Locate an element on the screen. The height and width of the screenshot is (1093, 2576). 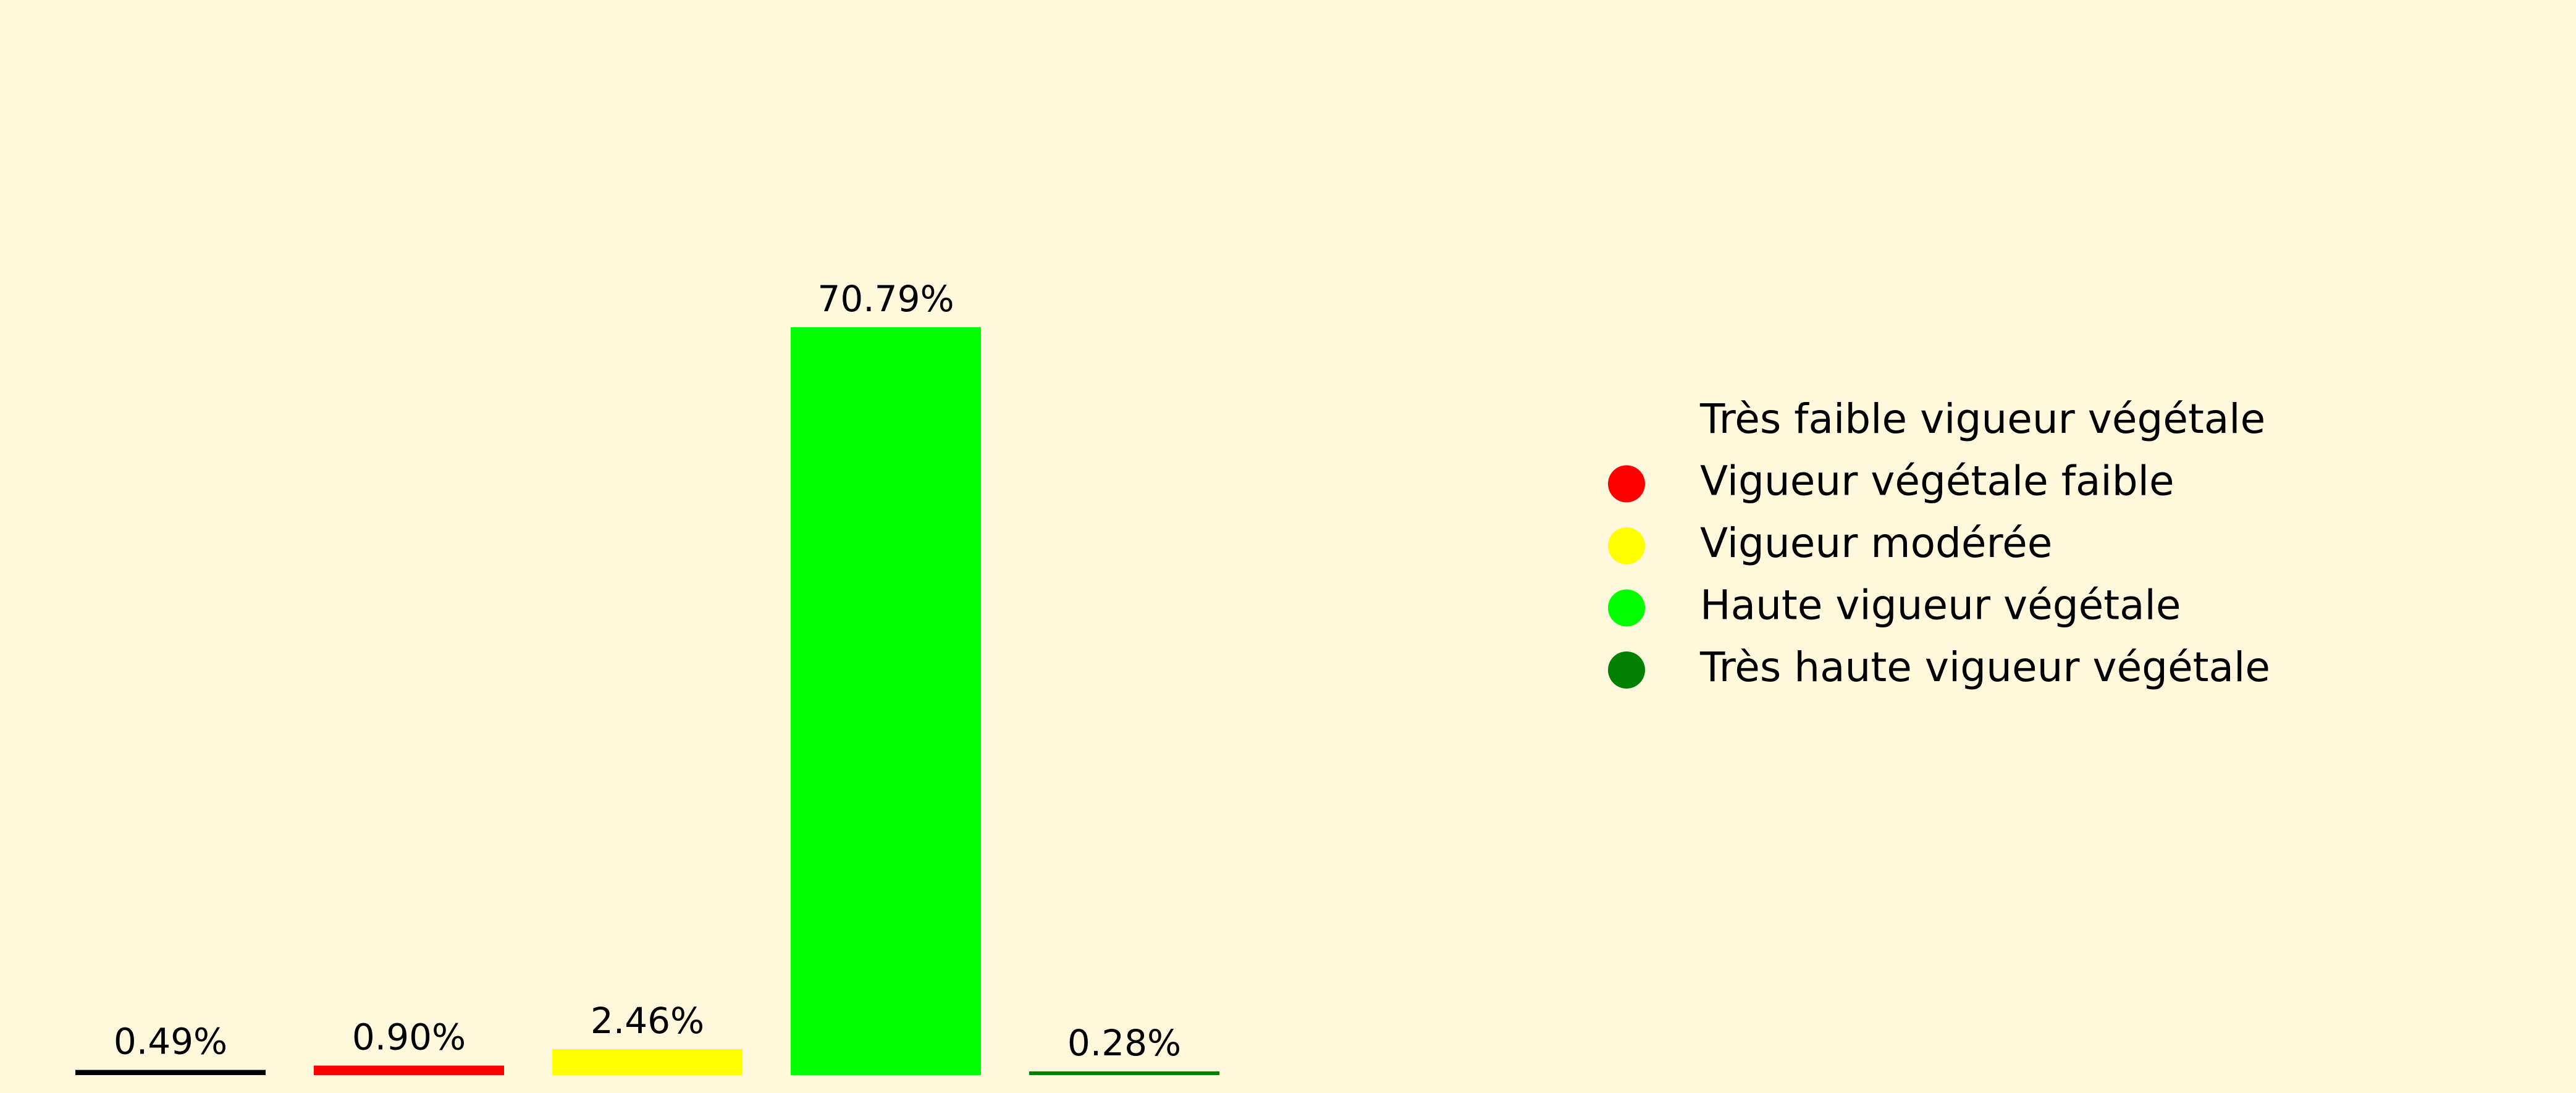
legend-label-5: Très haute vigueur végétale is located at coordinates (1984, 667).